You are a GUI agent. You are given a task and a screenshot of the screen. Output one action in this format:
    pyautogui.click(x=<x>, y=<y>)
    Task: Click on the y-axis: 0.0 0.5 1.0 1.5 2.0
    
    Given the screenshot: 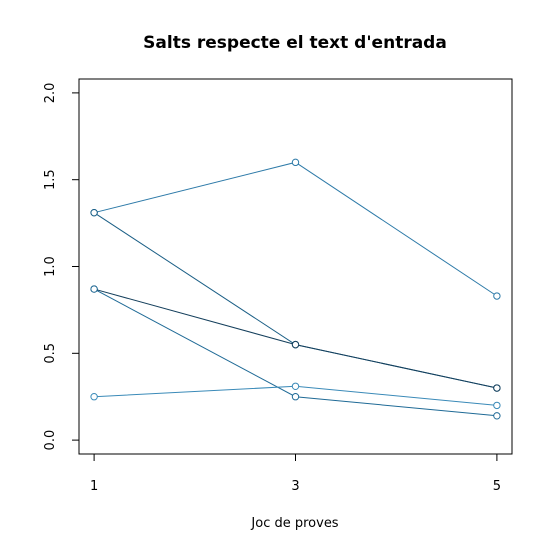 What is the action you would take?
    pyautogui.click(x=61, y=267)
    